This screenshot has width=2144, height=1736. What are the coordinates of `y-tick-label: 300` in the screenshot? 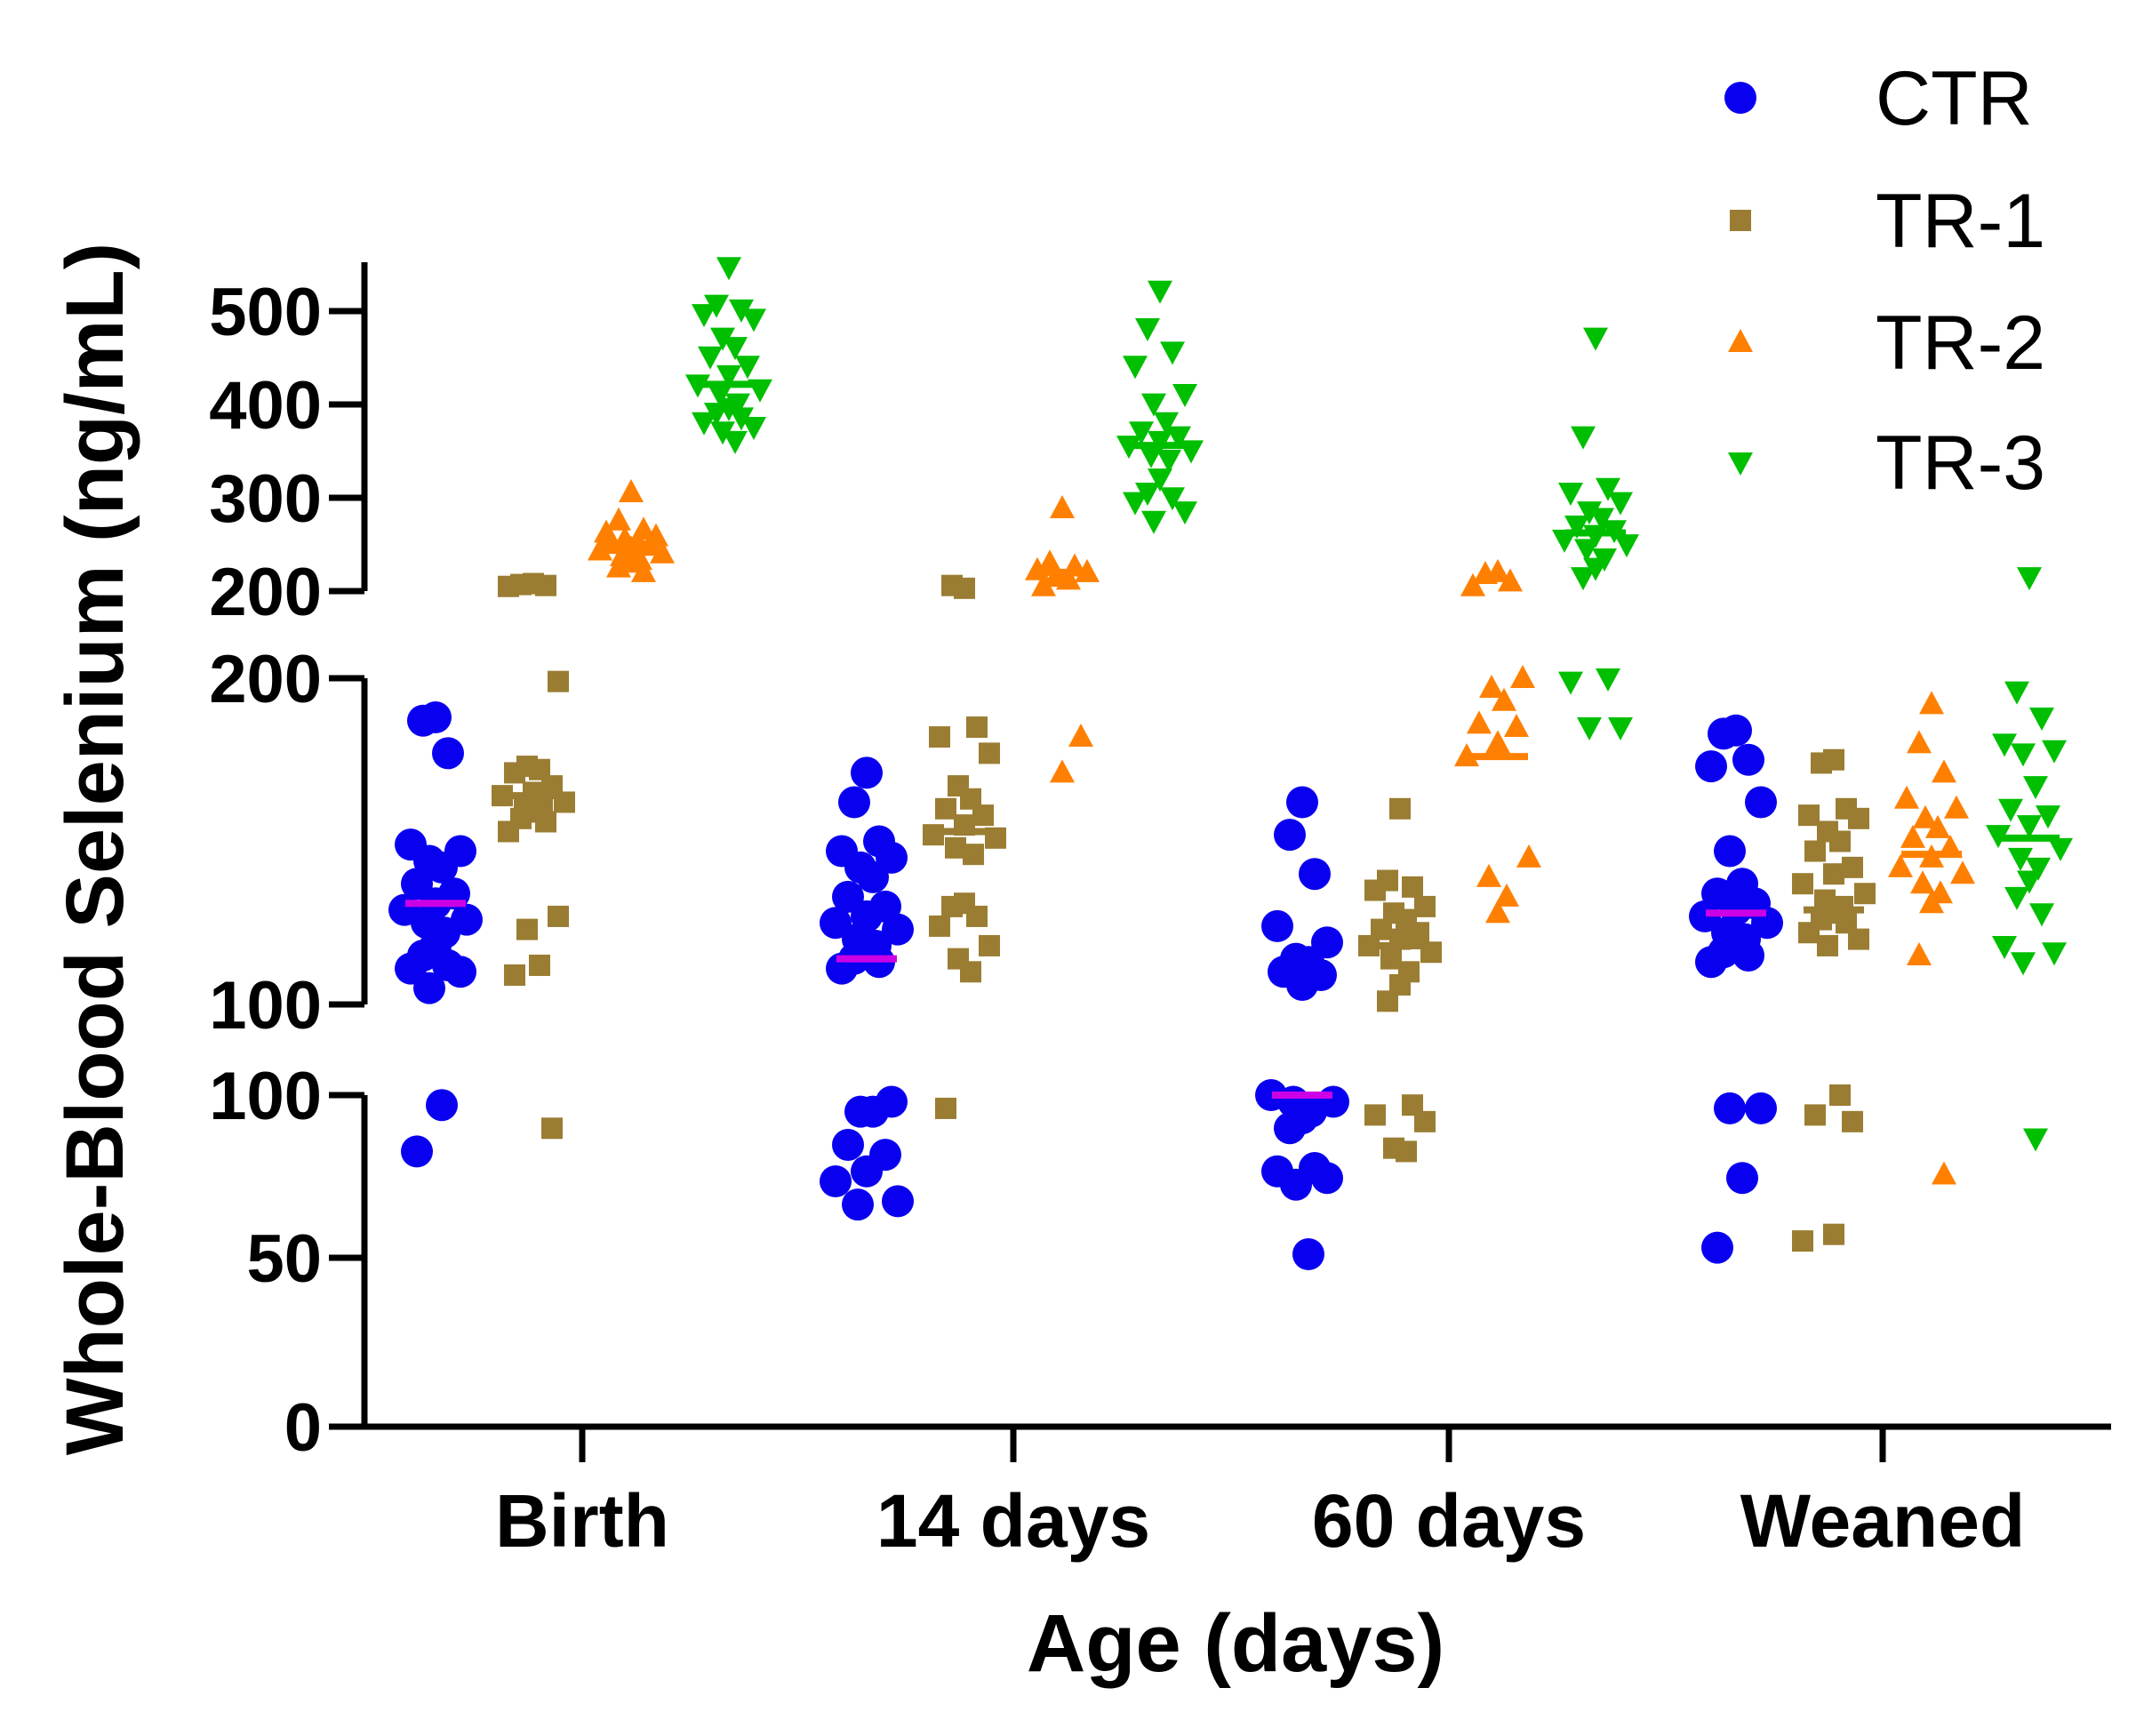 It's located at (265, 499).